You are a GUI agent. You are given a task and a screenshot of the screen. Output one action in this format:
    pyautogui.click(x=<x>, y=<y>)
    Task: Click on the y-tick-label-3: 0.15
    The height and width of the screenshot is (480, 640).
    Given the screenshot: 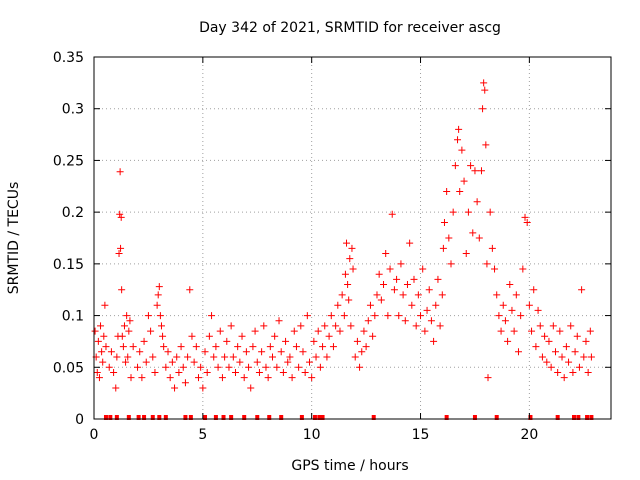 What is the action you would take?
    pyautogui.click(x=68, y=265)
    